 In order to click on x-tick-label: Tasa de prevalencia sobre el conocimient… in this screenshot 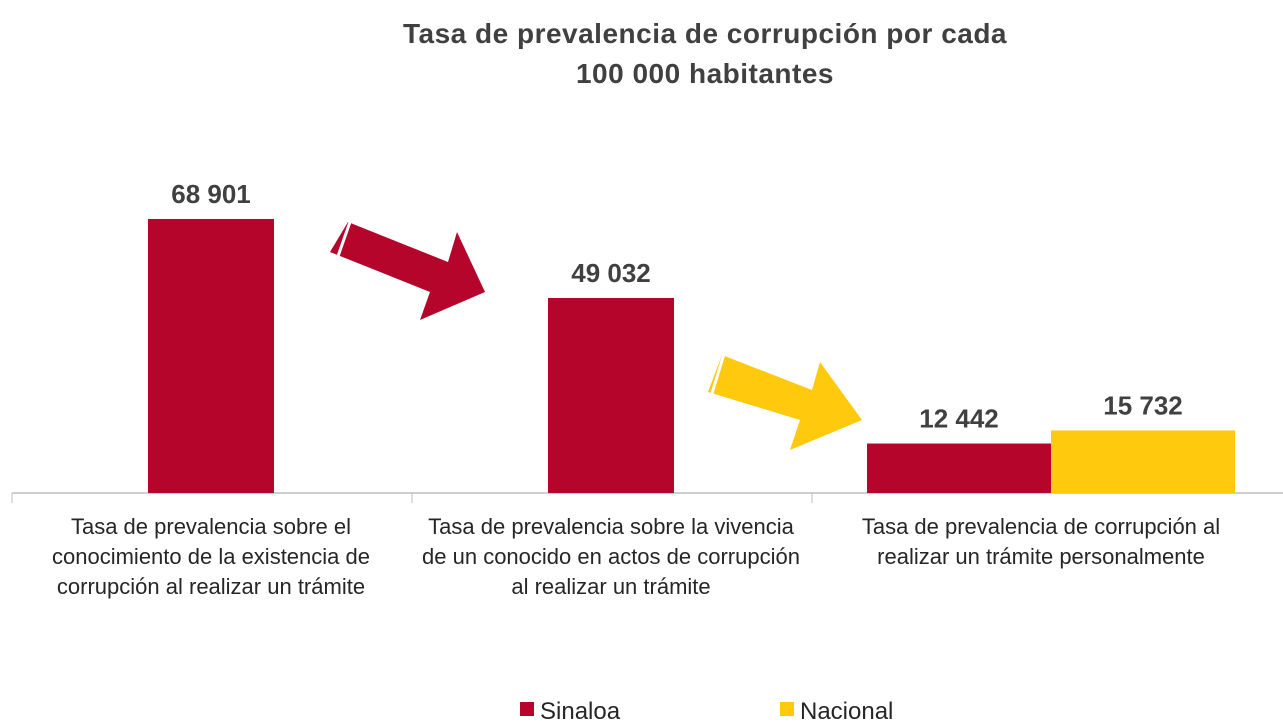, I will do `click(211, 556)`.